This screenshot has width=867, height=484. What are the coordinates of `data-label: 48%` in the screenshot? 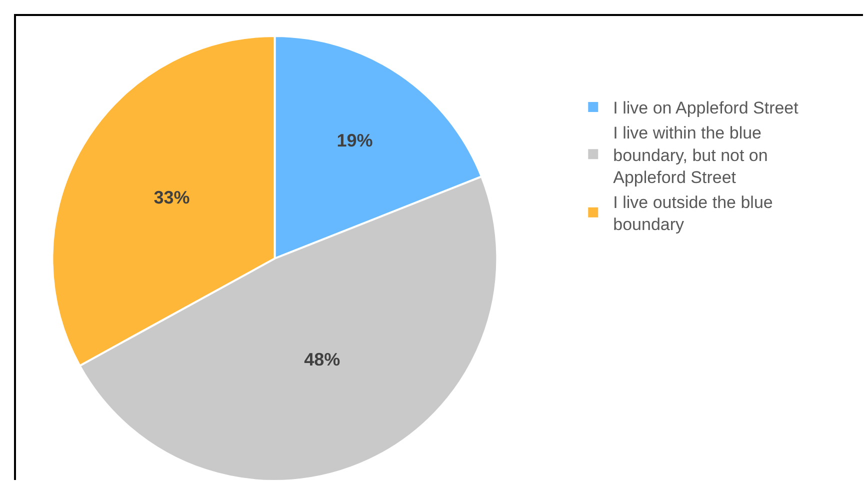 It's located at (322, 359).